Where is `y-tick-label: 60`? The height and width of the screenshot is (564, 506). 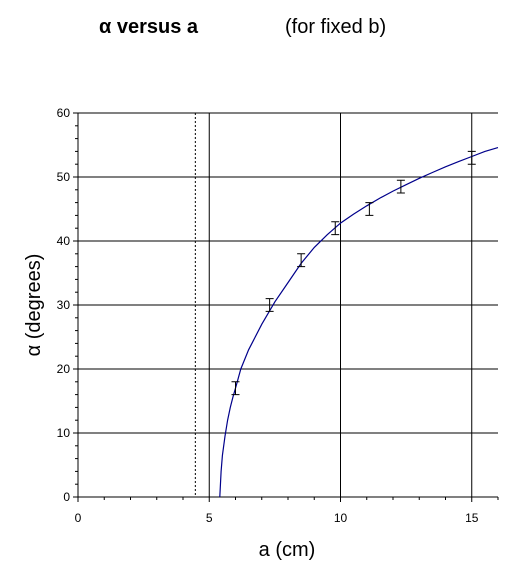 y-tick-label: 60 is located at coordinates (64, 113).